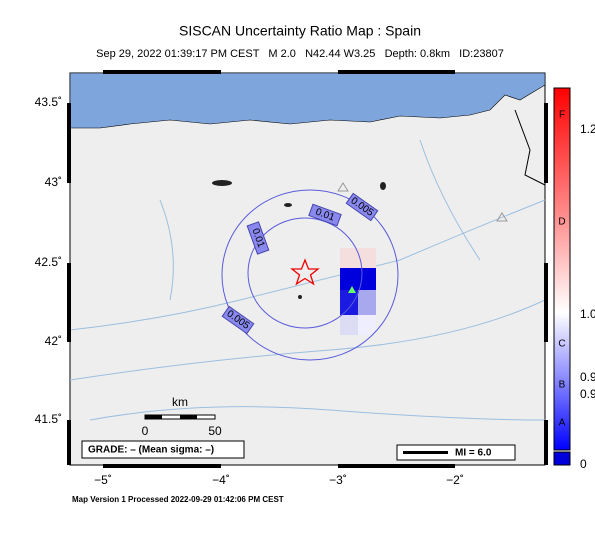 The width and height of the screenshot is (595, 539). Describe the element at coordinates (180, 402) in the screenshot. I see `scale-unit: km` at that location.